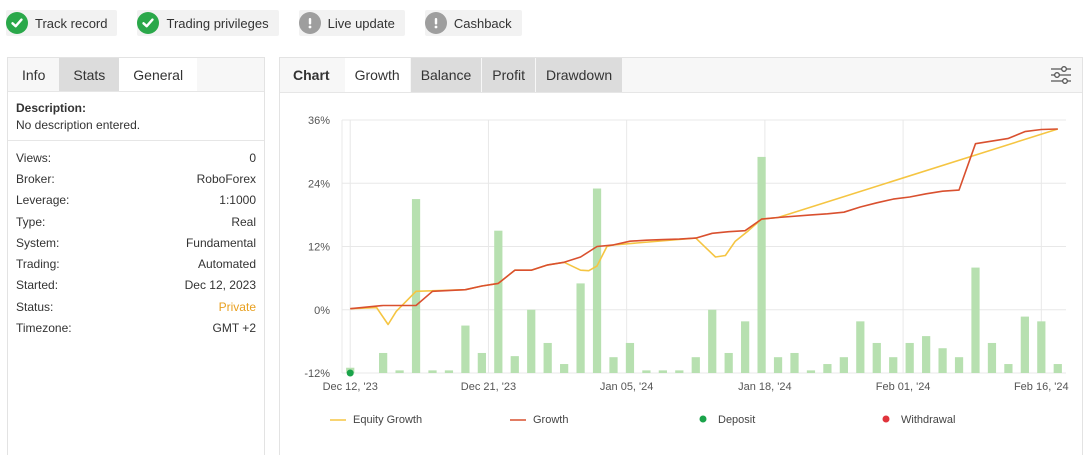 This screenshot has height=455, width=1085. What do you see at coordinates (234, 328) in the screenshot?
I see `row-value: GMT +2` at bounding box center [234, 328].